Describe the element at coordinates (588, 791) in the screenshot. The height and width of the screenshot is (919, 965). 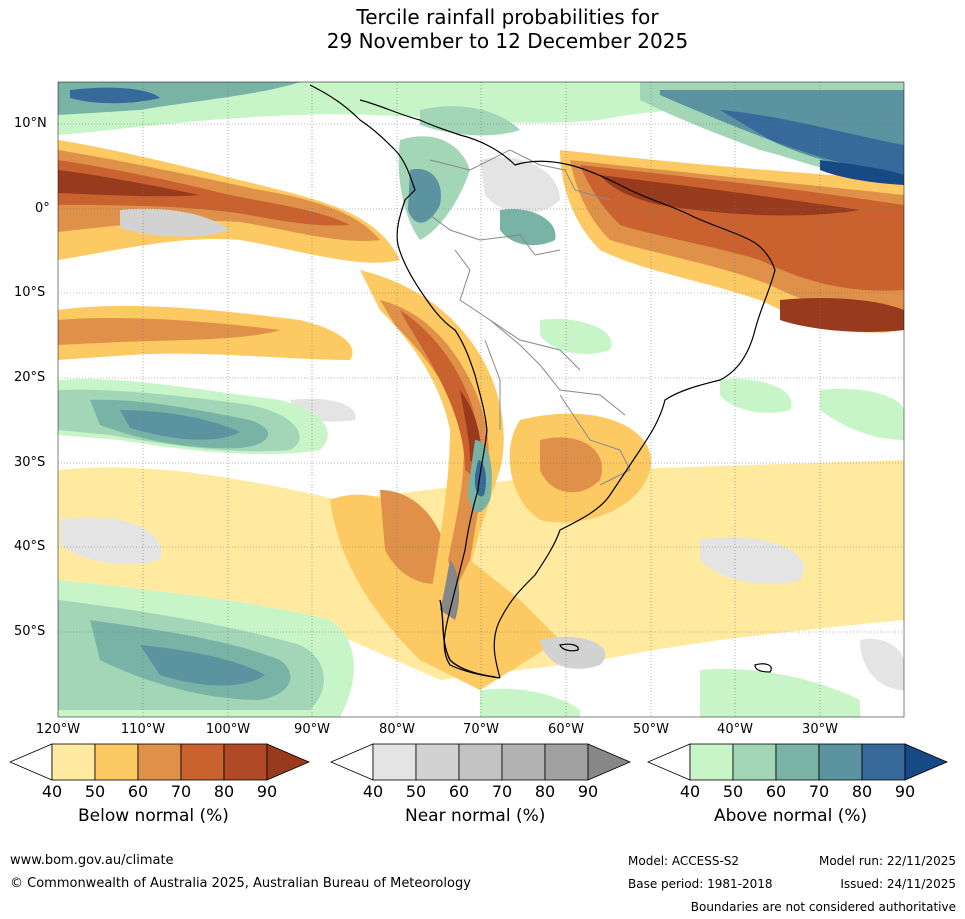
I see `colorbar-near-tick: 90` at that location.